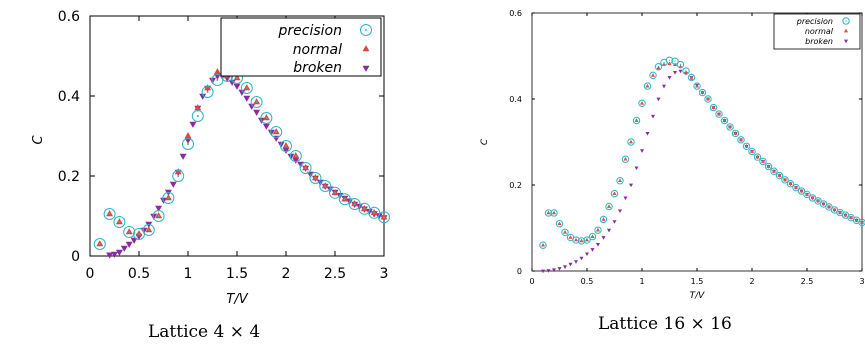  What do you see at coordinates (75, 257) in the screenshot?
I see `y-tick-label: 0` at bounding box center [75, 257].